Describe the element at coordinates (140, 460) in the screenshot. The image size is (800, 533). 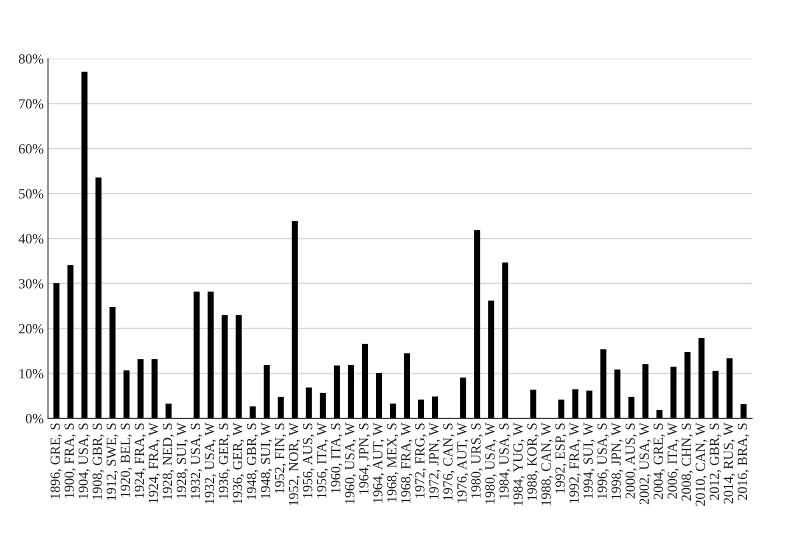
I see `x-tick-label: 1924, FRA, S` at that location.